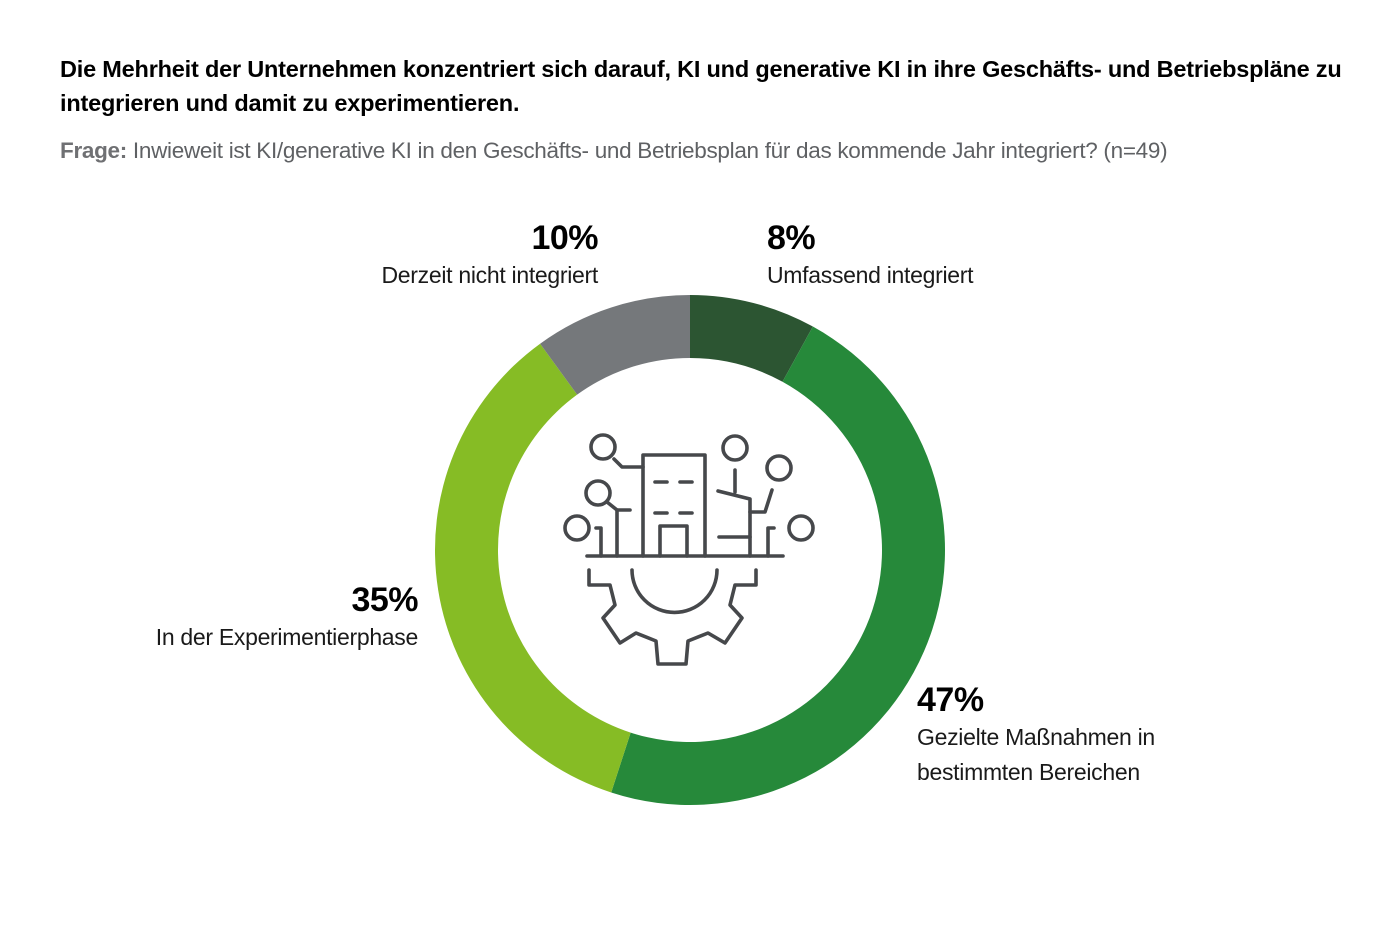 The image size is (1391, 950). I want to click on label-umfassend-integriert: 8% Umfassend integriert, so click(917, 255).